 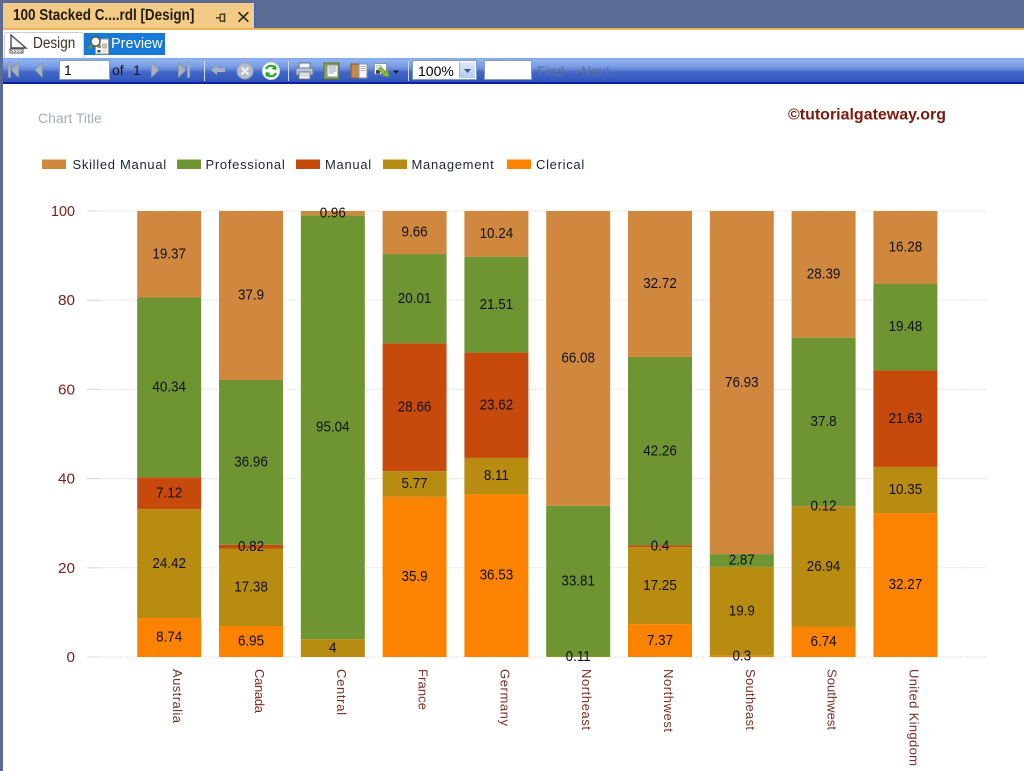 What do you see at coordinates (578, 656) in the screenshot?
I see `svg-text: 0.11` at bounding box center [578, 656].